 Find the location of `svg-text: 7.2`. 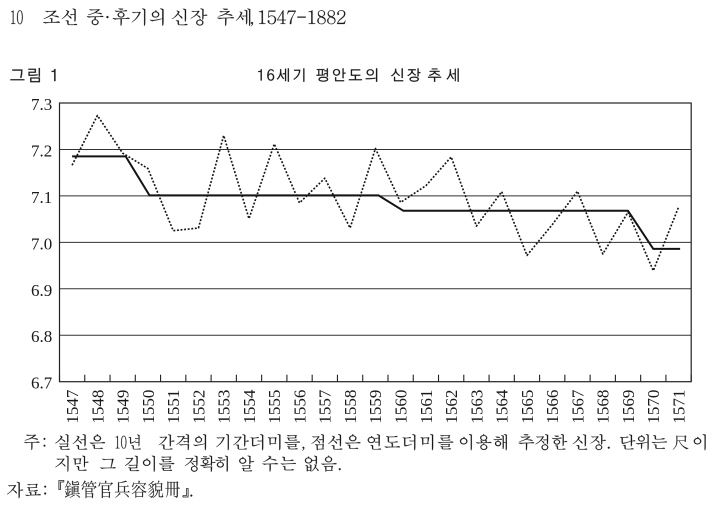

svg-text: 7.2 is located at coordinates (41, 150).